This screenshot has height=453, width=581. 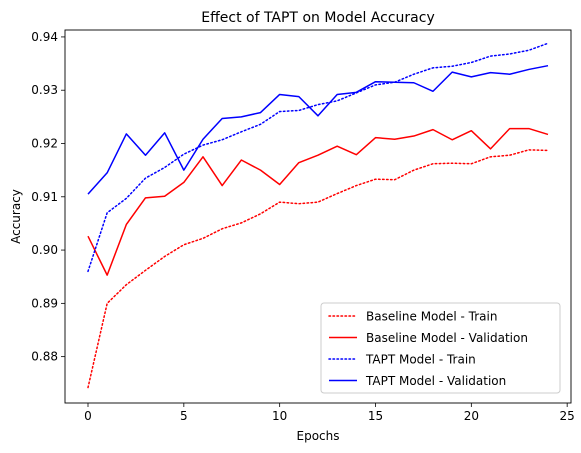 I want to click on chart-title: Effect of TAPT on Model Accuracy, so click(x=317, y=18).